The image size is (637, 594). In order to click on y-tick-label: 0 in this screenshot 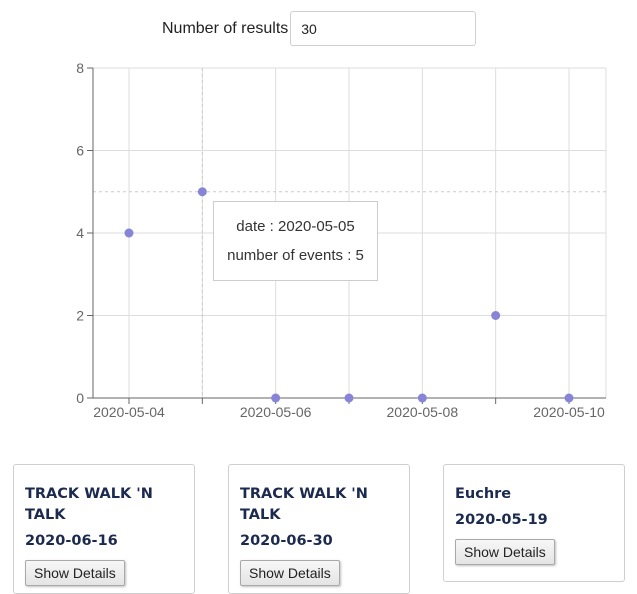, I will do `click(80, 398)`.